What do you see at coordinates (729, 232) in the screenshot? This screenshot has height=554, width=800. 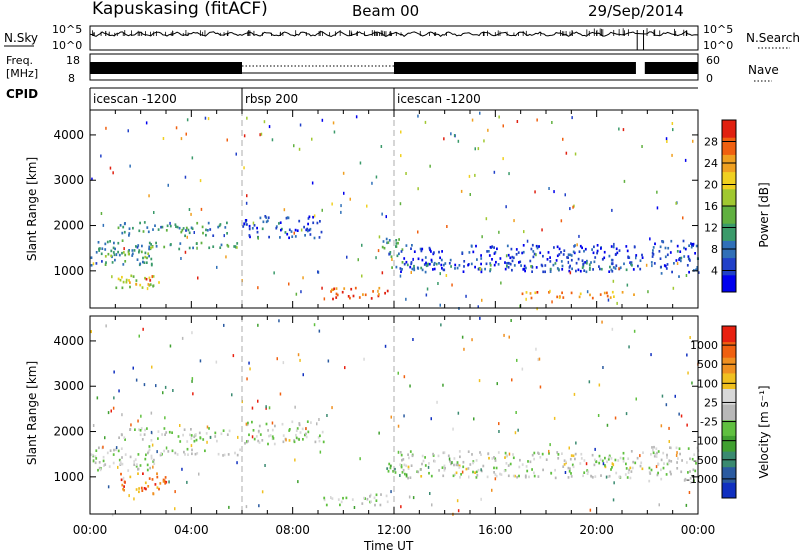 I see `power-colorbar-segment` at bounding box center [729, 232].